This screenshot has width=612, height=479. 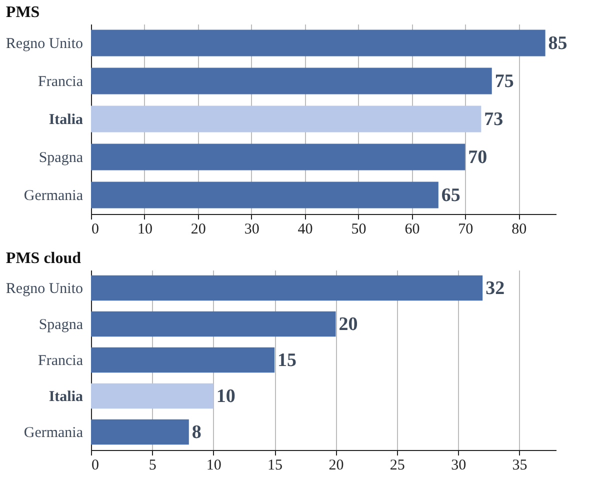 What do you see at coordinates (305, 230) in the screenshot?
I see `x-tick-label: 40` at bounding box center [305, 230].